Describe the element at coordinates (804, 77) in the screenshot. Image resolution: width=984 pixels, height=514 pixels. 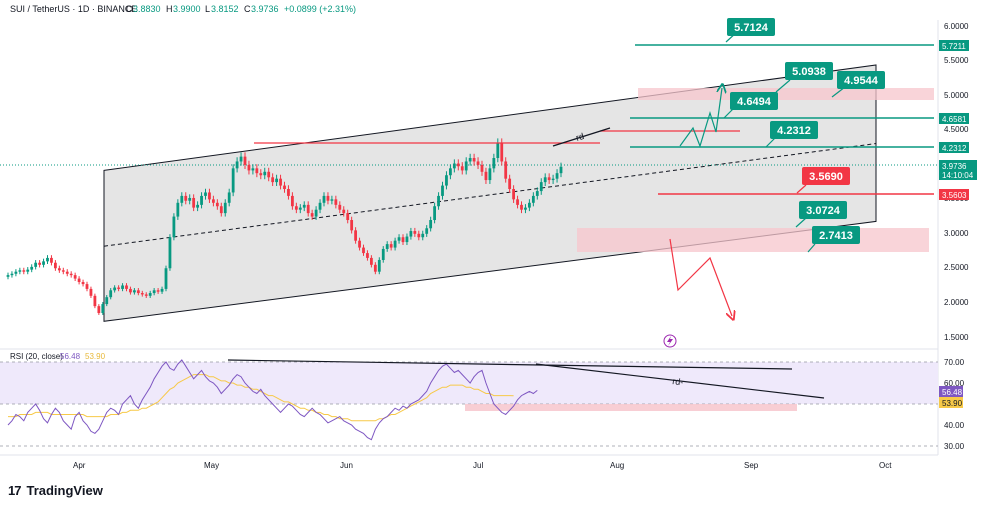
I see `level-label-5-0938: 5.0938` at that location.